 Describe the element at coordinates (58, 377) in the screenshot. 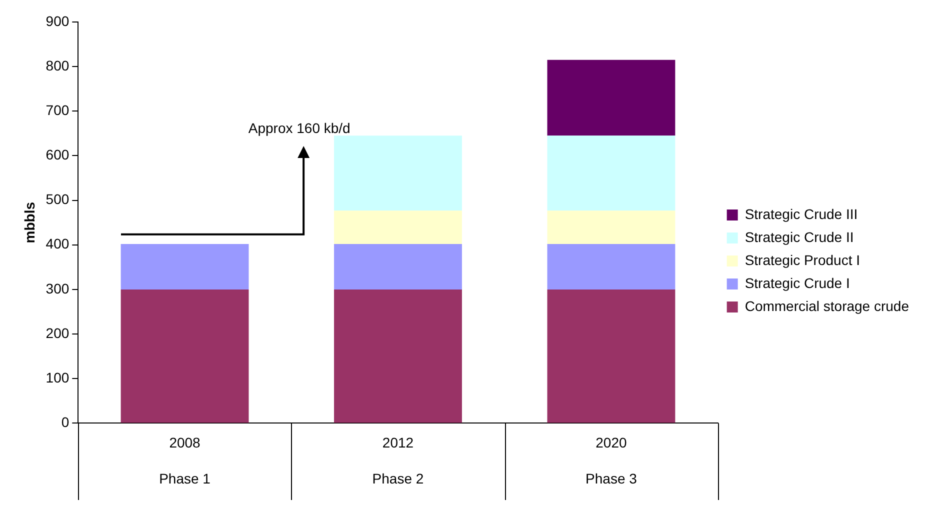

I see `y-tick-label: 100` at that location.